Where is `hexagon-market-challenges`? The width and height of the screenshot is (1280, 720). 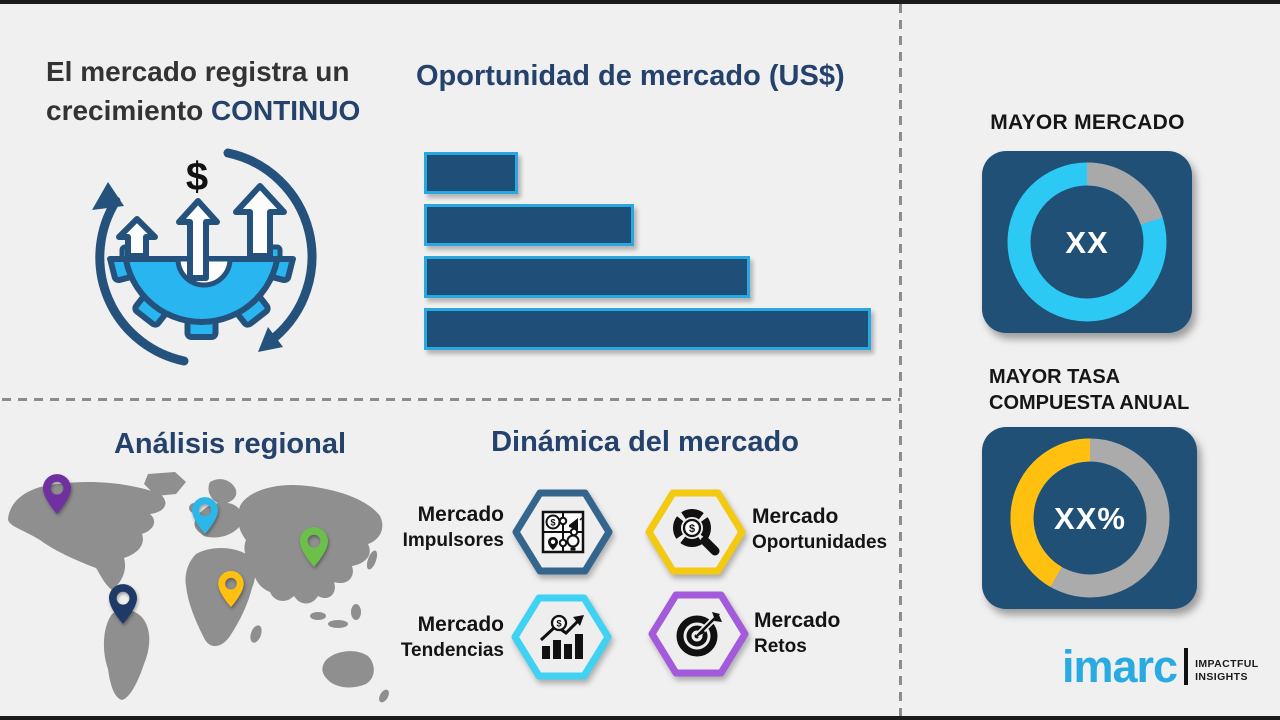
hexagon-market-challenges is located at coordinates (698, 634).